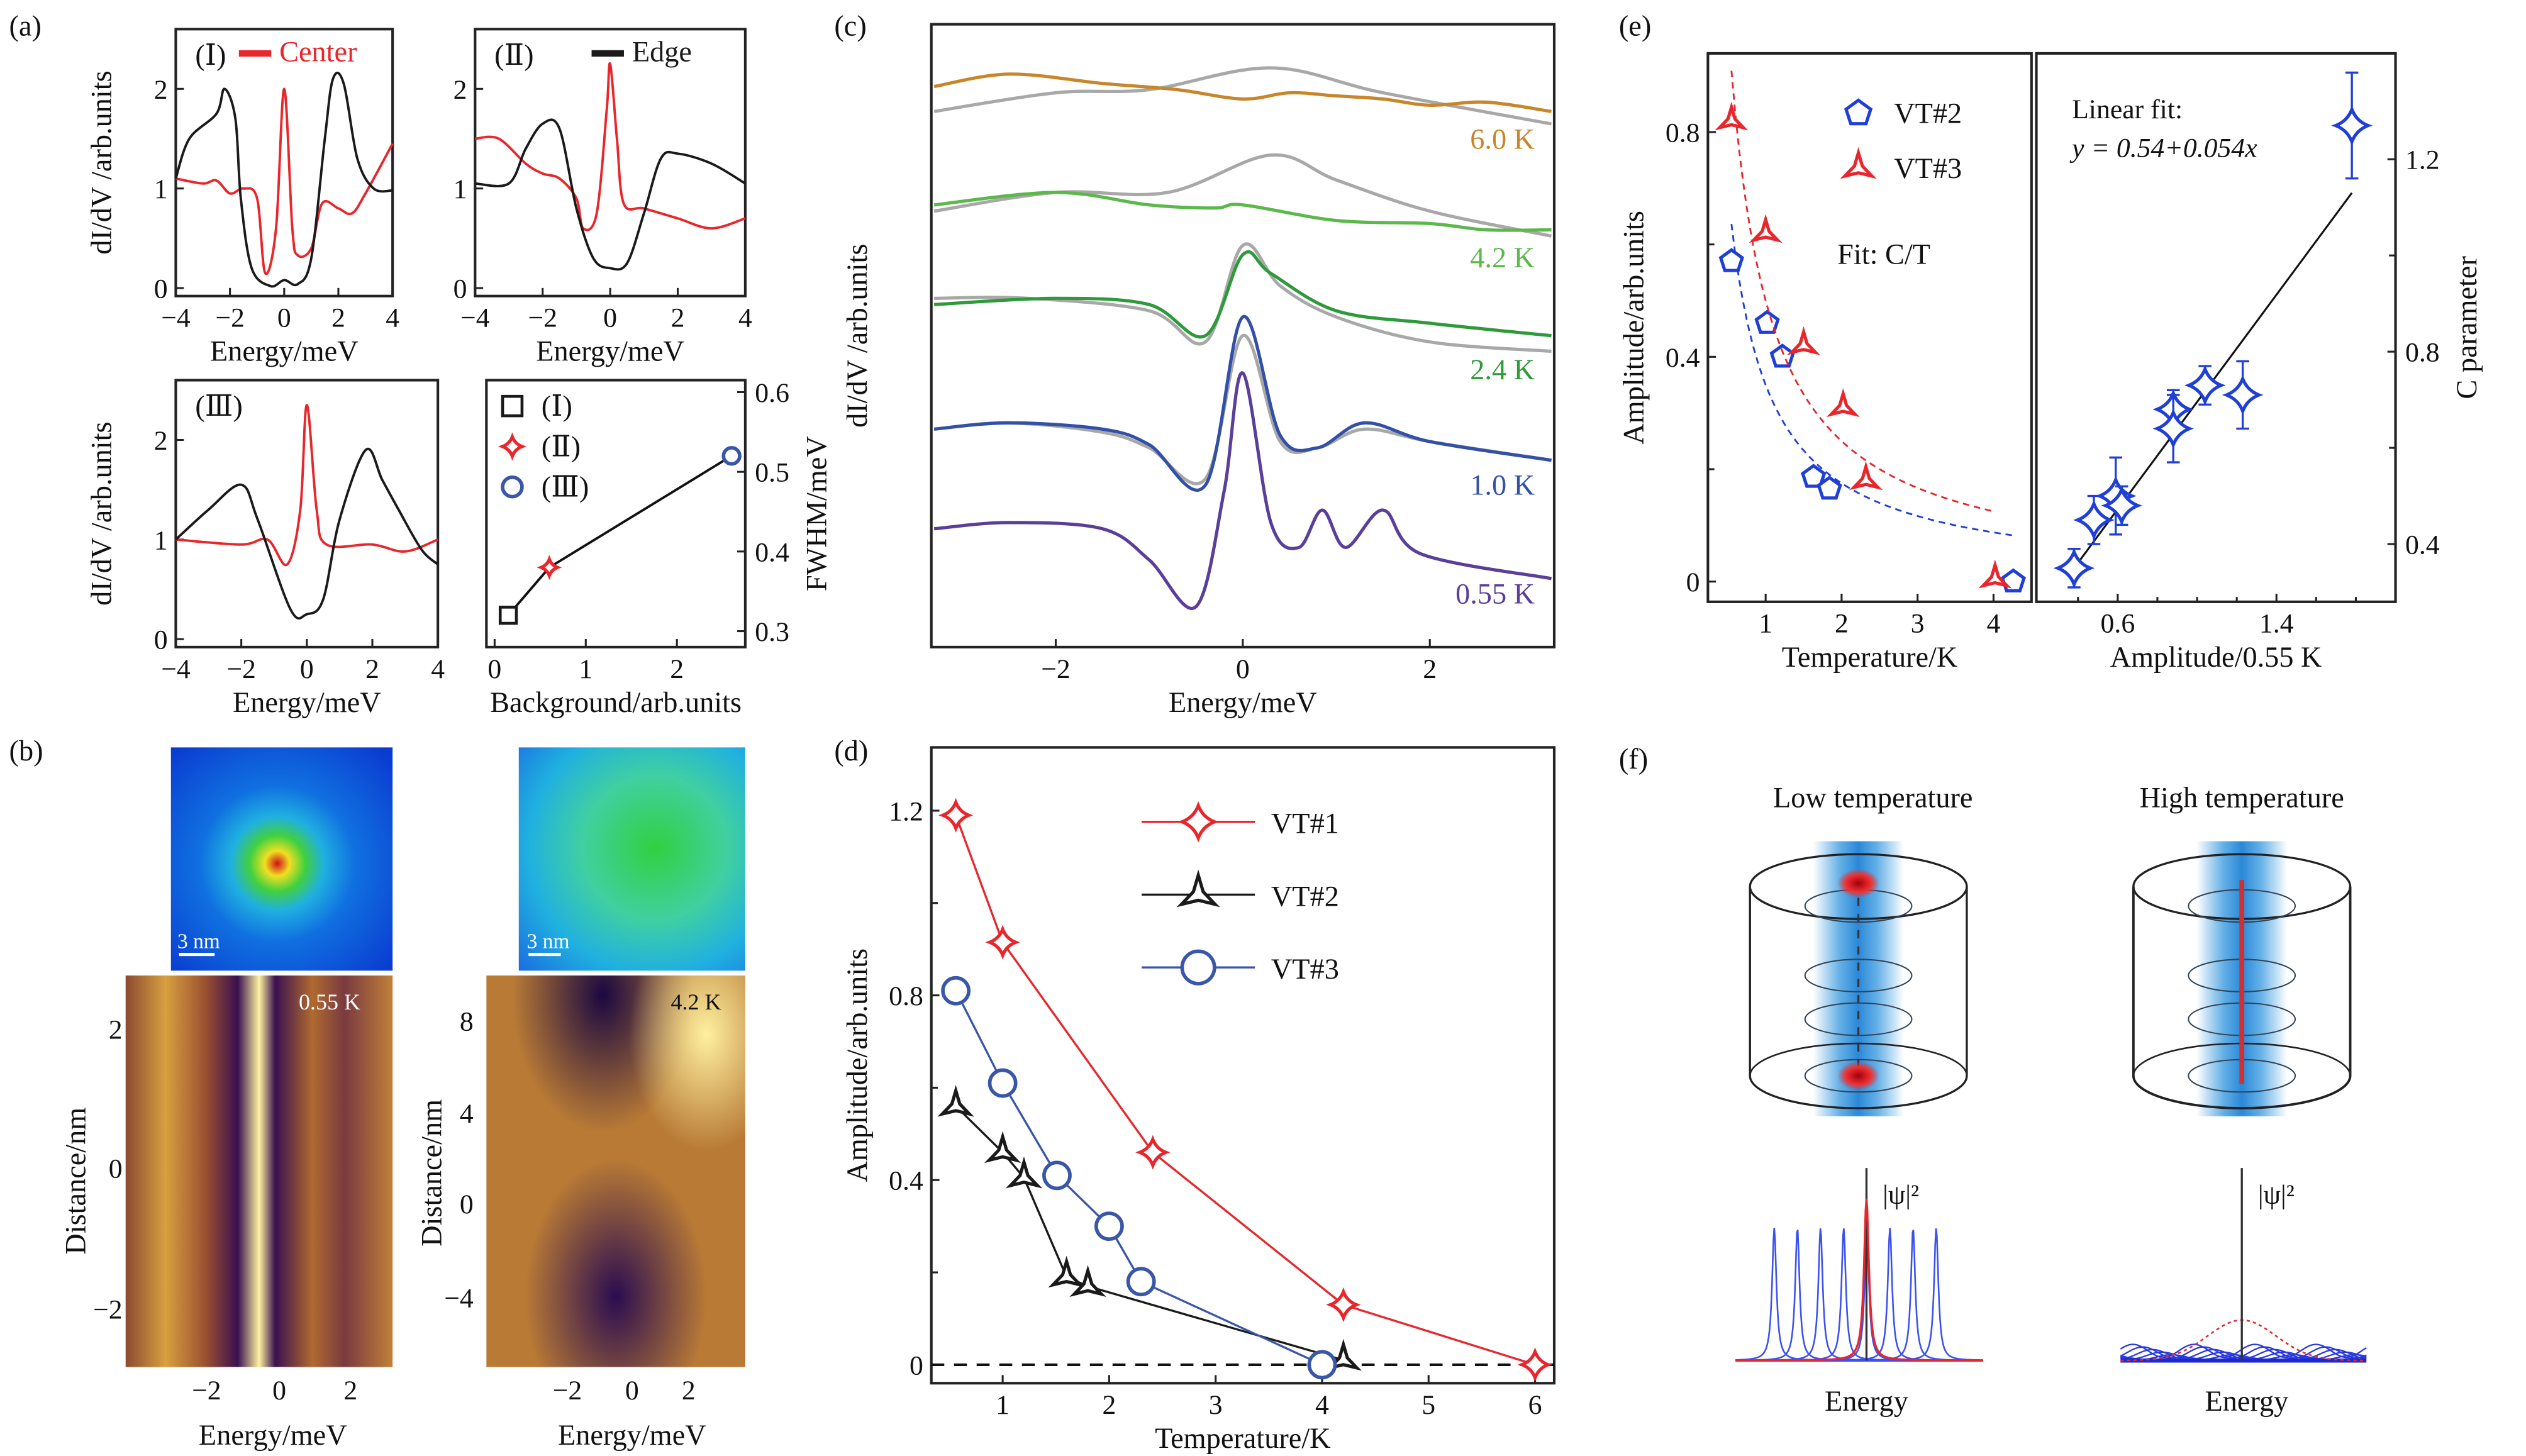  Describe the element at coordinates (2276, 624) in the screenshot. I see `x-tick-label: 1.4` at that location.